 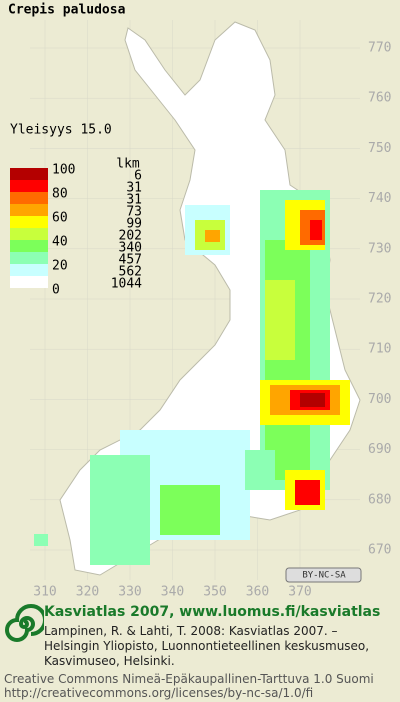 I want to click on x-label: 350, so click(x=214, y=592).